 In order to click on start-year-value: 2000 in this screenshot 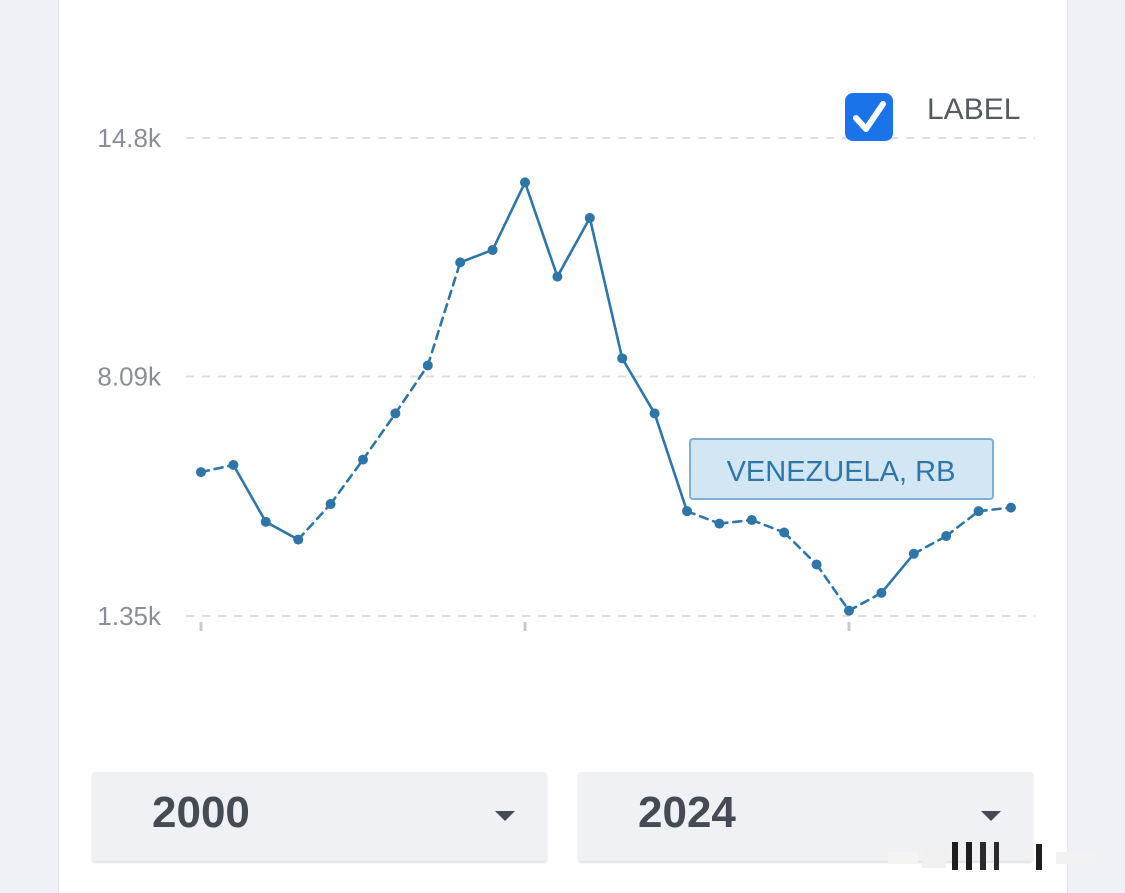, I will do `click(201, 812)`.